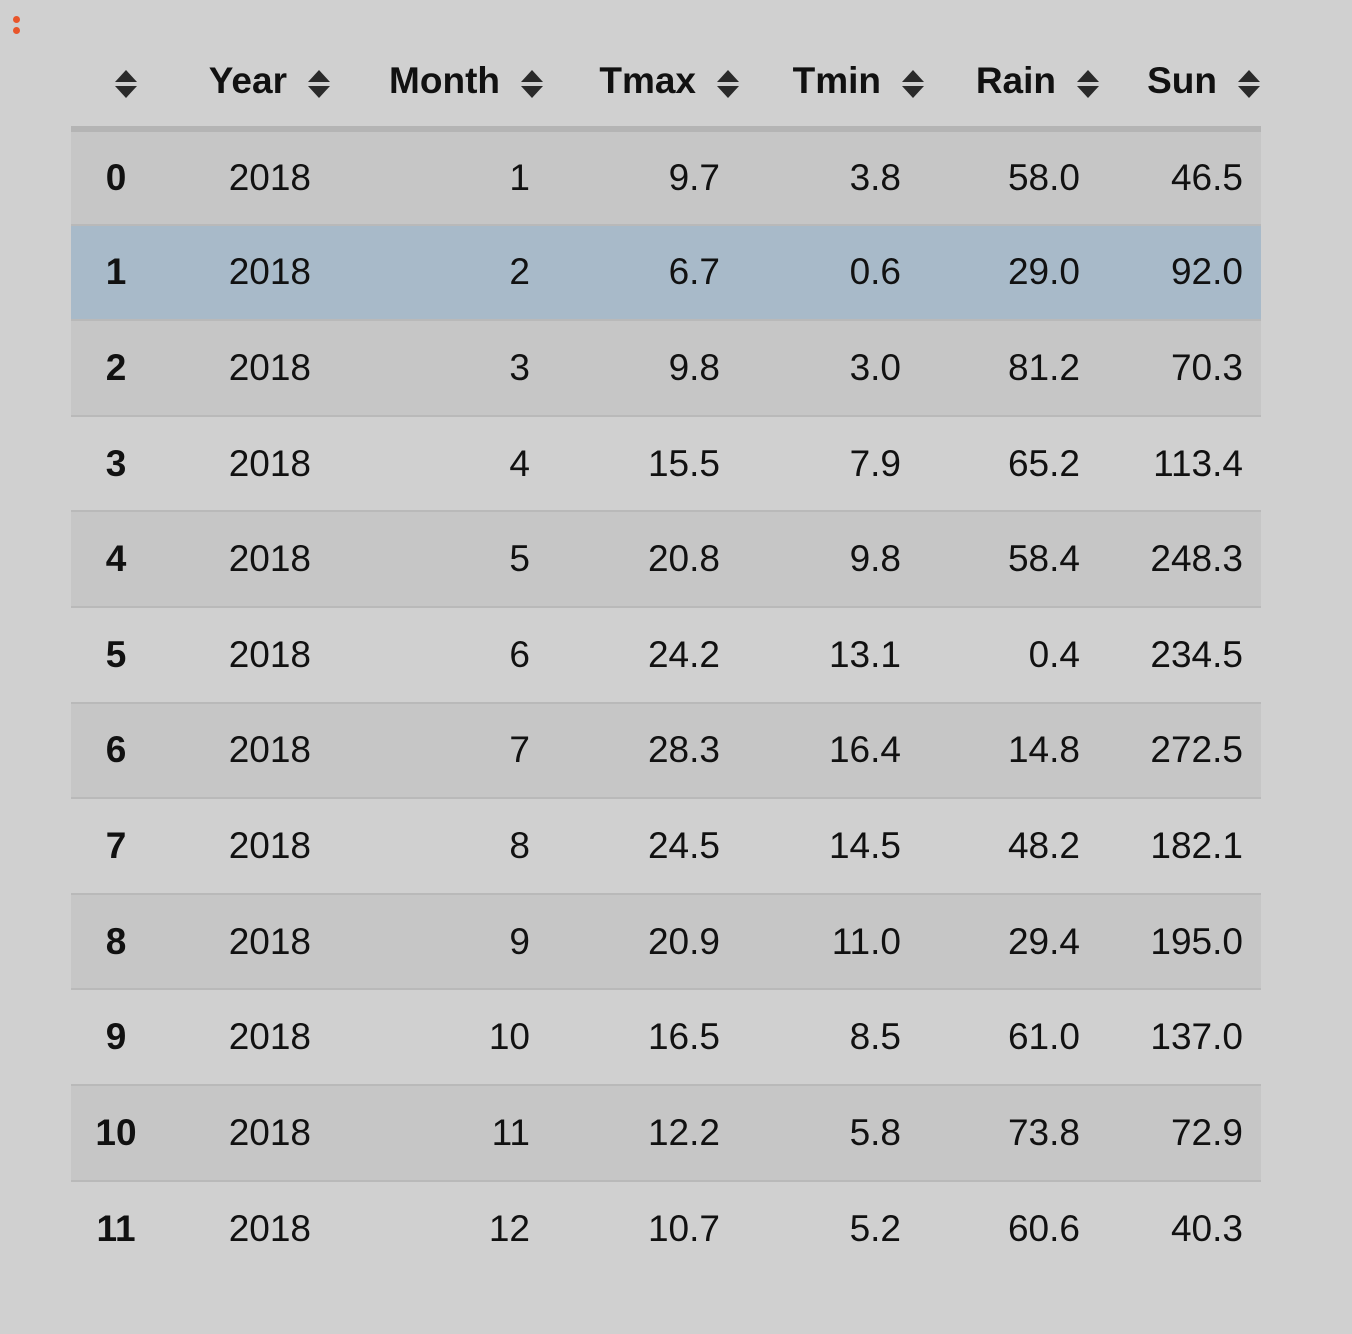 The image size is (1352, 1334). I want to click on table-row: 1 2018 2 6.7 0.6 29.0 92.0, so click(666, 273).